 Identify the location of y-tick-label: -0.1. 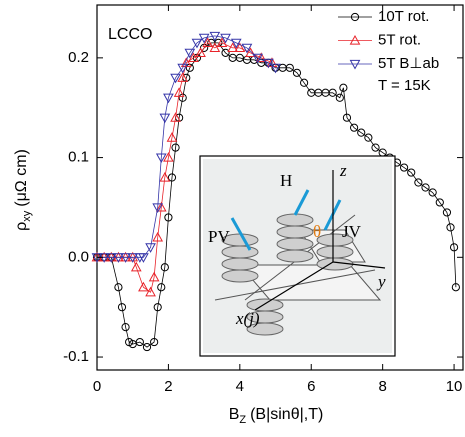
(76, 356).